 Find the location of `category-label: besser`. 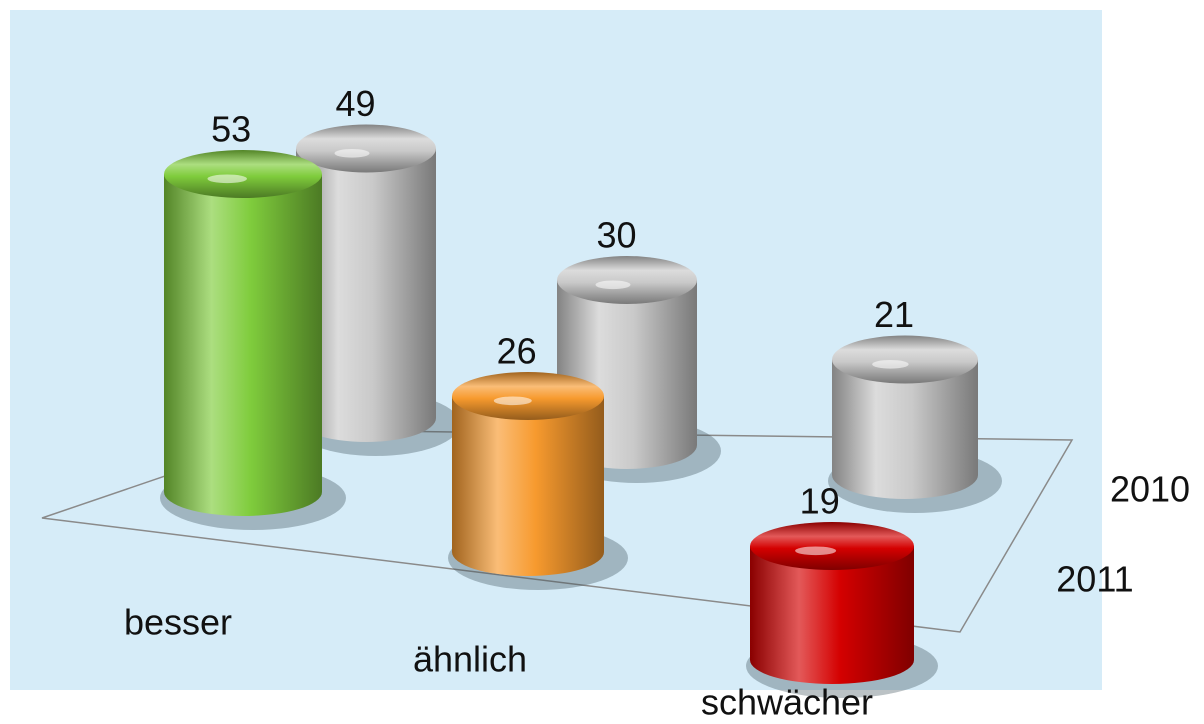

category-label: besser is located at coordinates (178, 622).